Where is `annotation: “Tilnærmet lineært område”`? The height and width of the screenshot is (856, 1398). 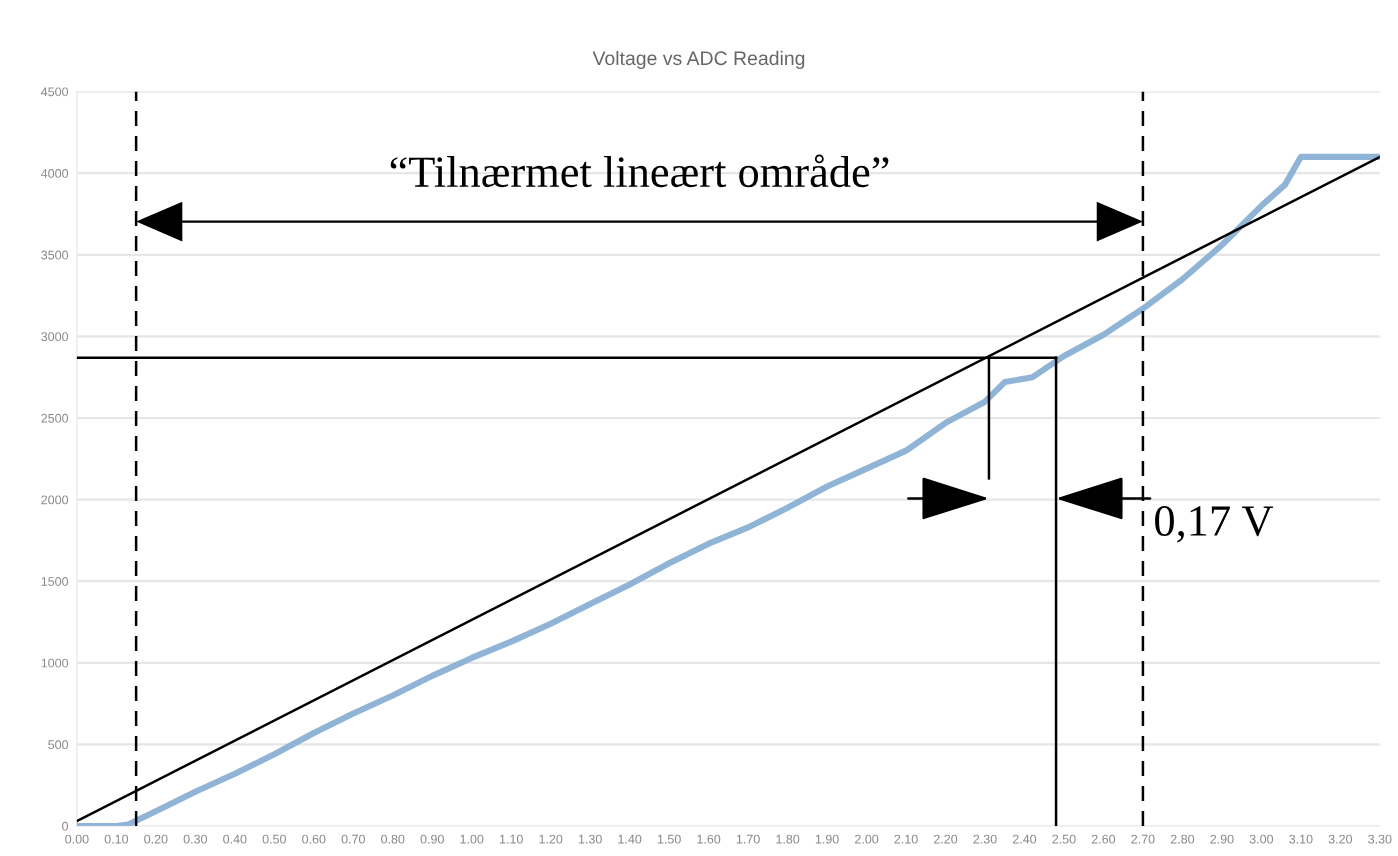
annotation: “Tilnærmet lineært område” is located at coordinates (639, 171).